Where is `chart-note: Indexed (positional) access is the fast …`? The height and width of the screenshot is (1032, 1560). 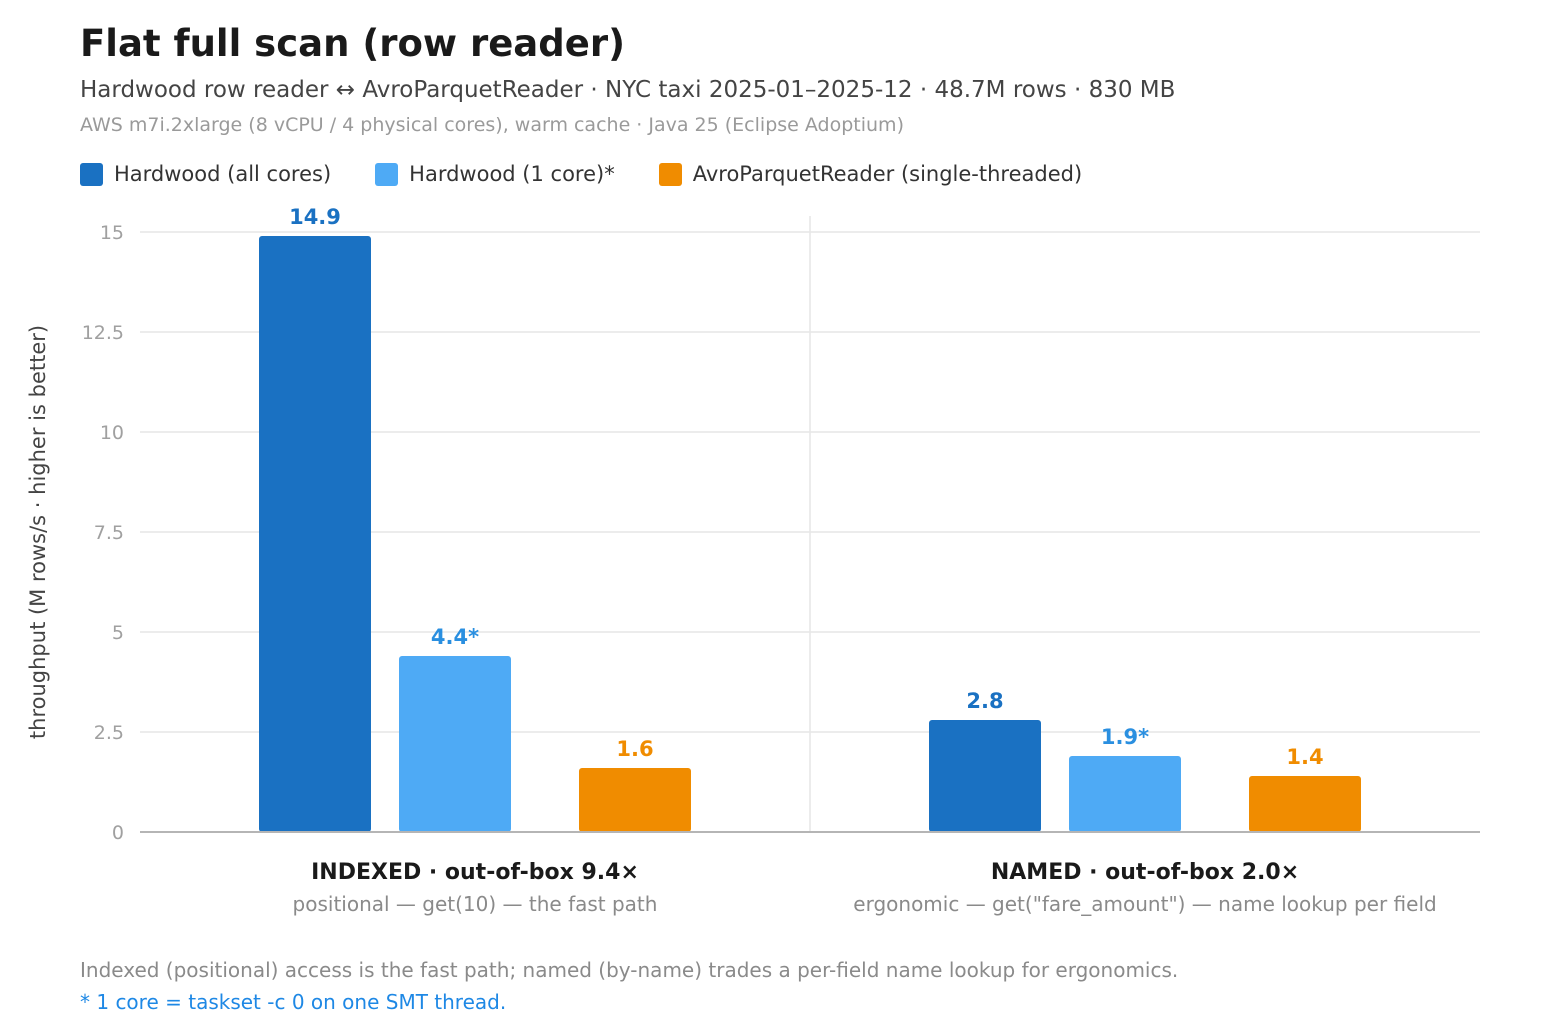
chart-note: Indexed (positional) access is the fast … is located at coordinates (629, 970).